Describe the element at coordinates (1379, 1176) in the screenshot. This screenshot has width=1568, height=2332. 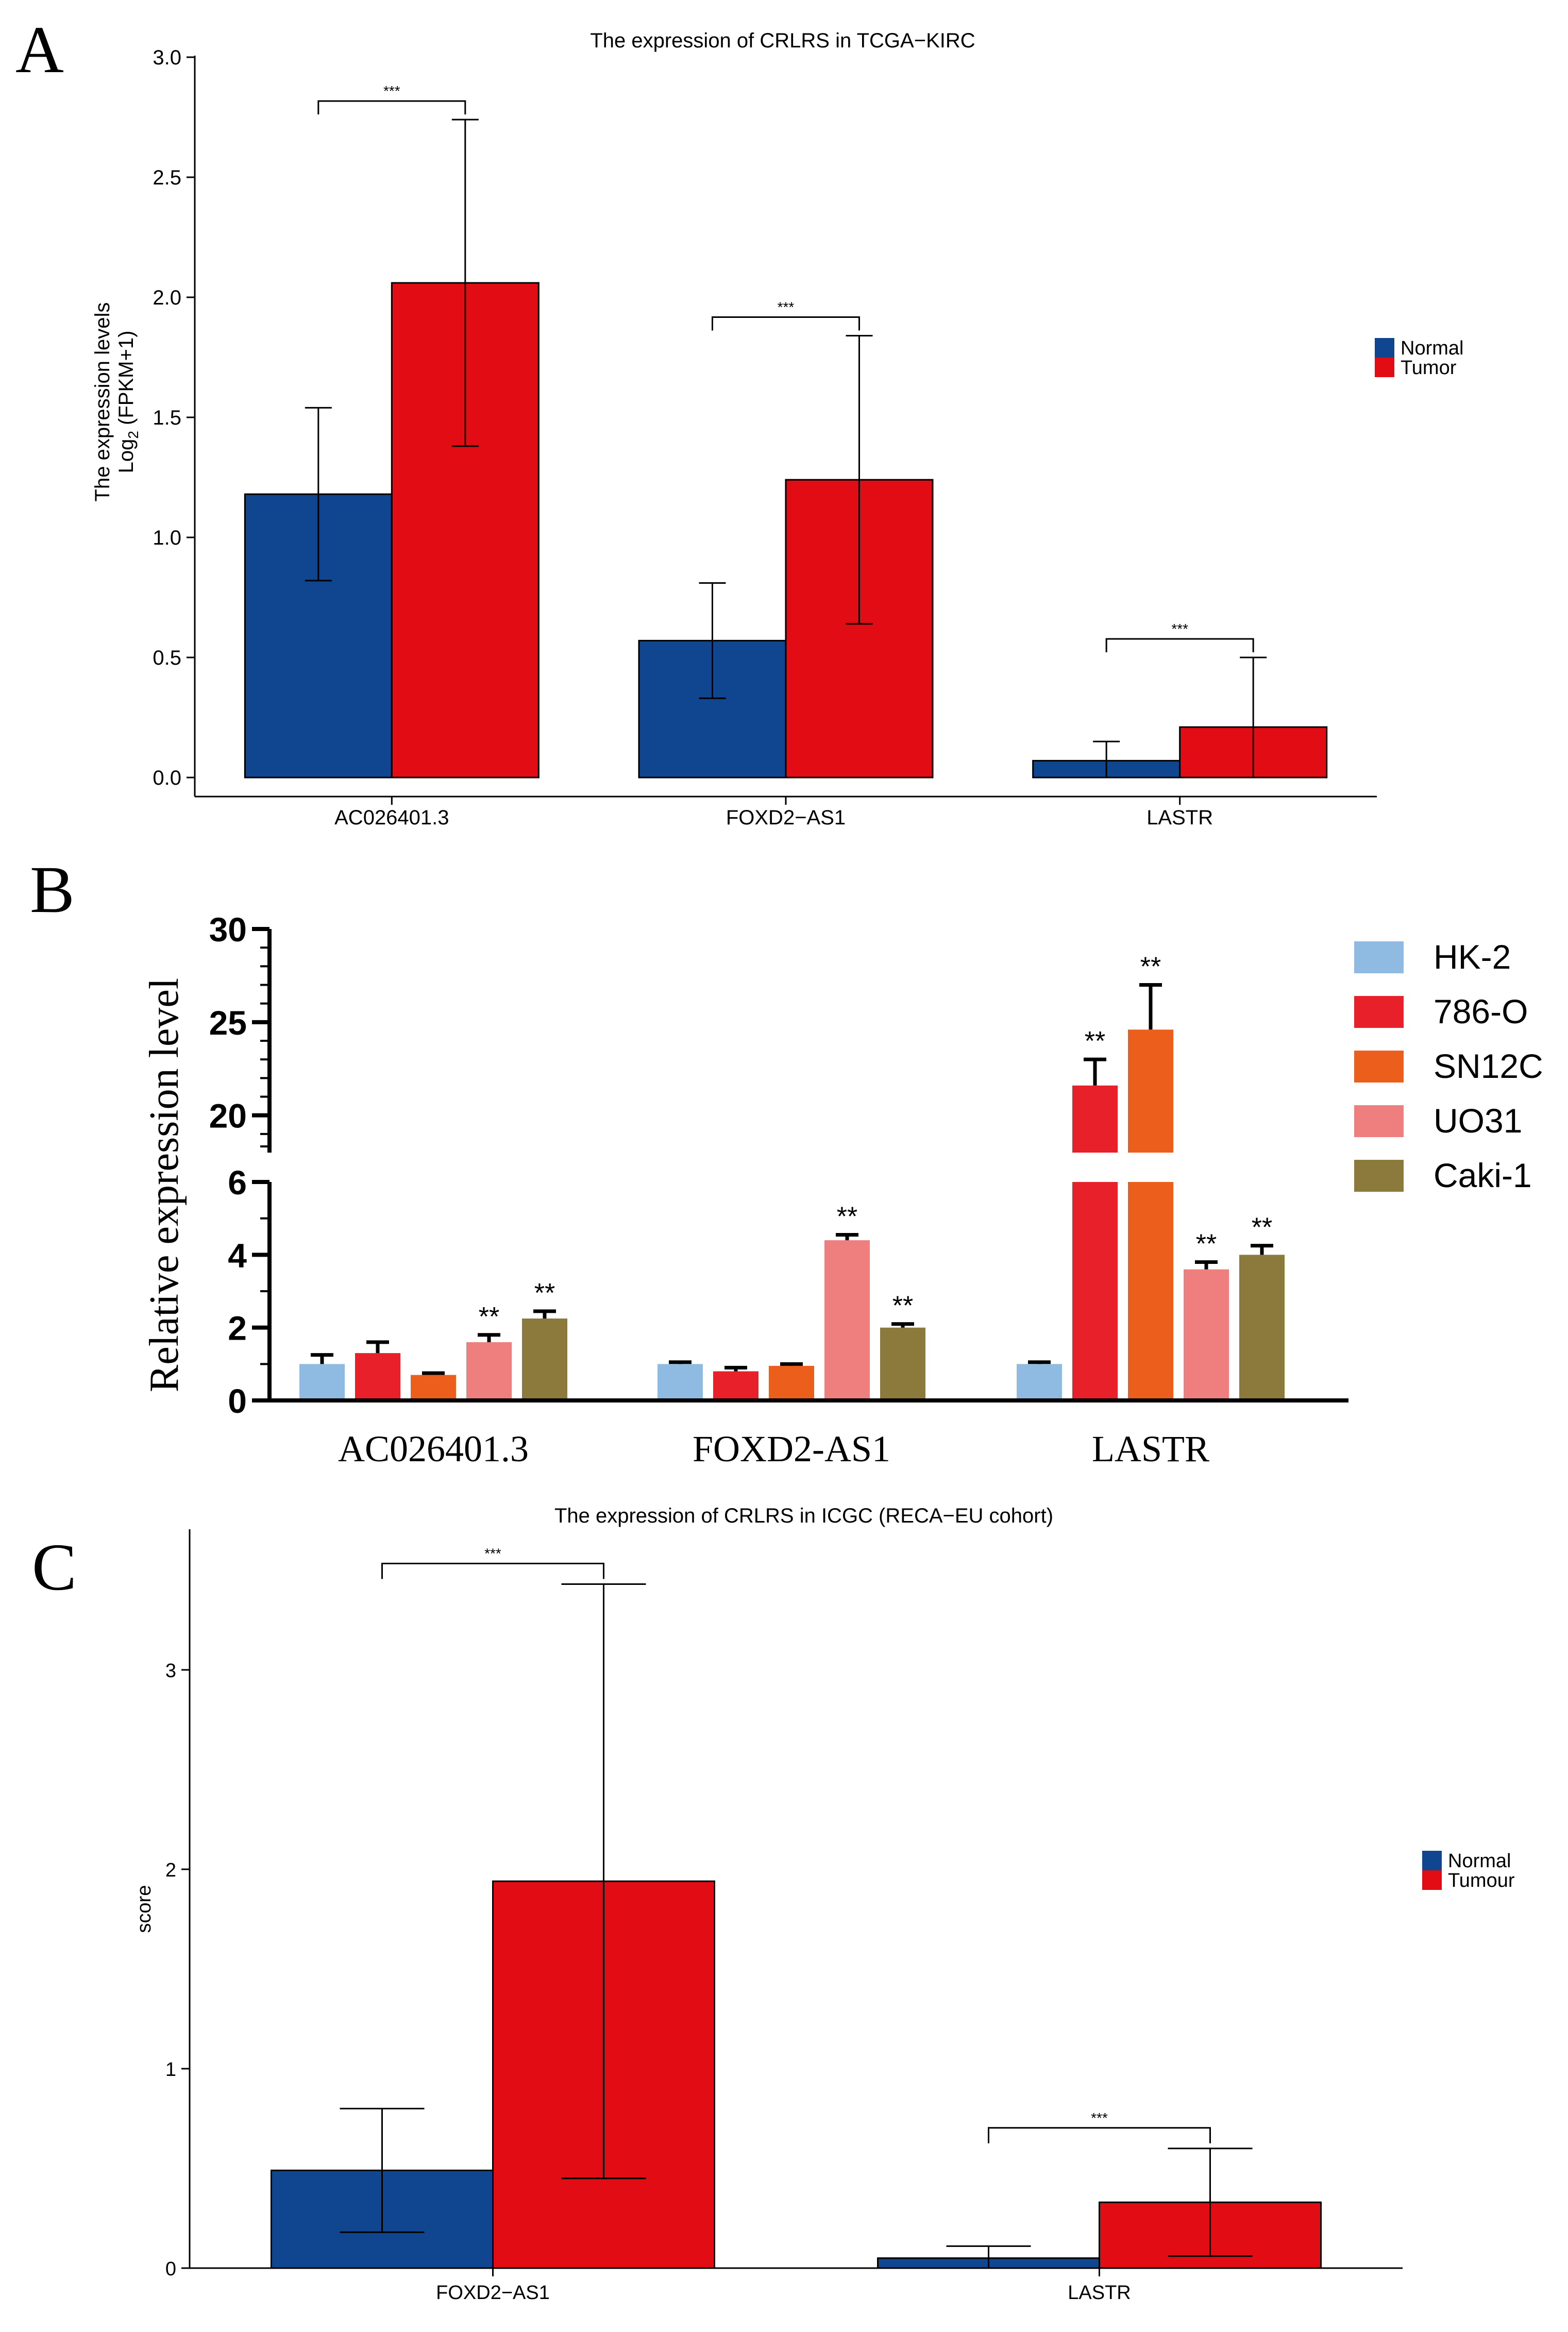
I see `panel-b-legend-swatch-caki1` at that location.